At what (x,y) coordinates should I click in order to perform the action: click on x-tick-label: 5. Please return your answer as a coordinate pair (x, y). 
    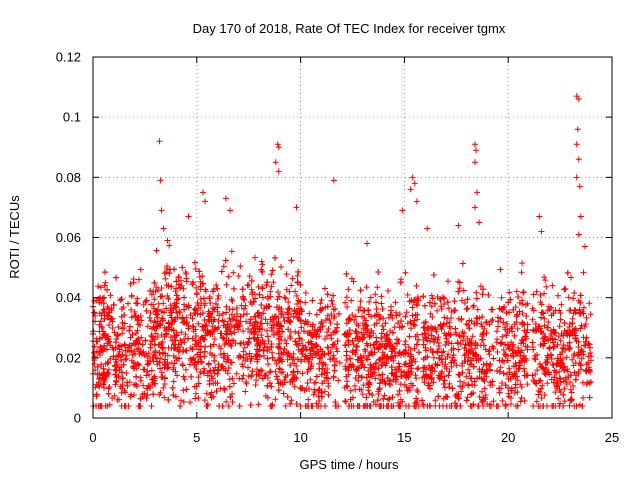
    Looking at the image, I should click on (196, 437).